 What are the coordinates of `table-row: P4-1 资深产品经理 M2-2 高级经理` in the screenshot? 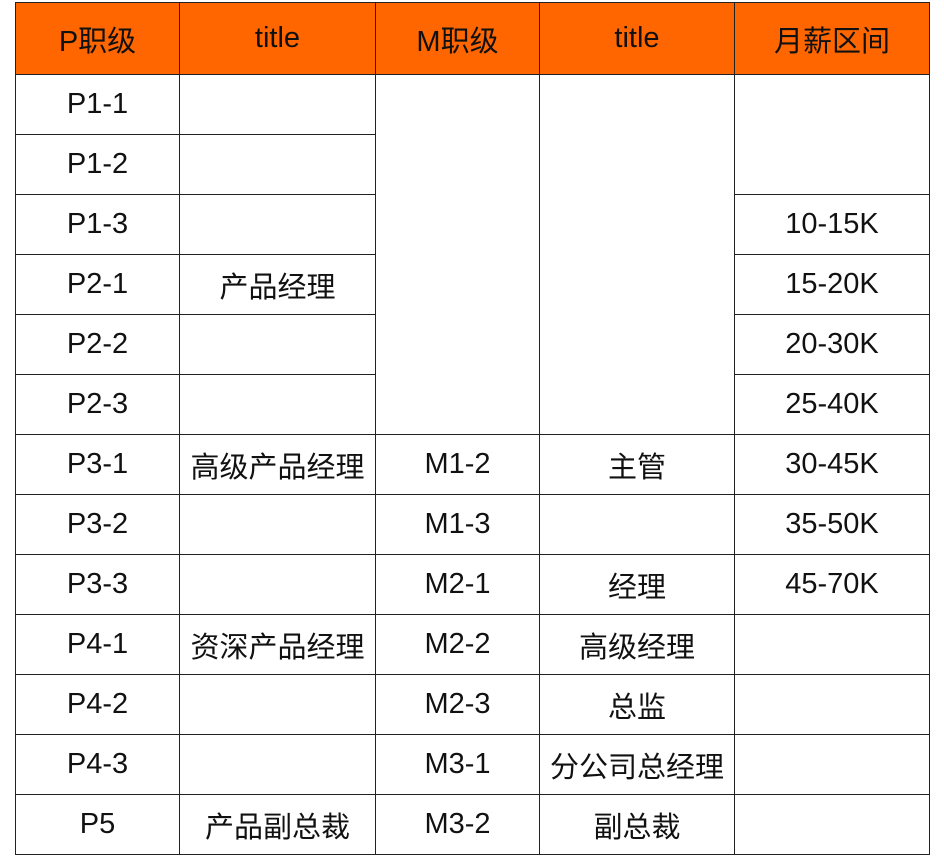 It's located at (472, 644).